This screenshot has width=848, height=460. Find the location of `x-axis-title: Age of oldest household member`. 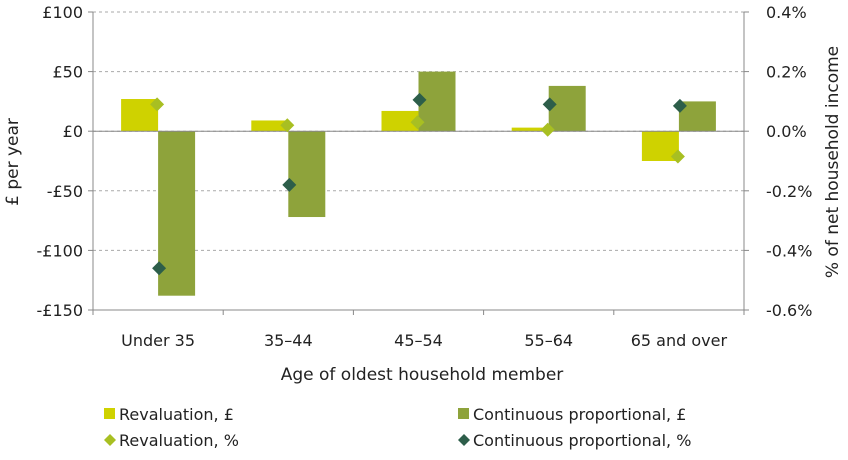

x-axis-title: Age of oldest household member is located at coordinates (422, 375).